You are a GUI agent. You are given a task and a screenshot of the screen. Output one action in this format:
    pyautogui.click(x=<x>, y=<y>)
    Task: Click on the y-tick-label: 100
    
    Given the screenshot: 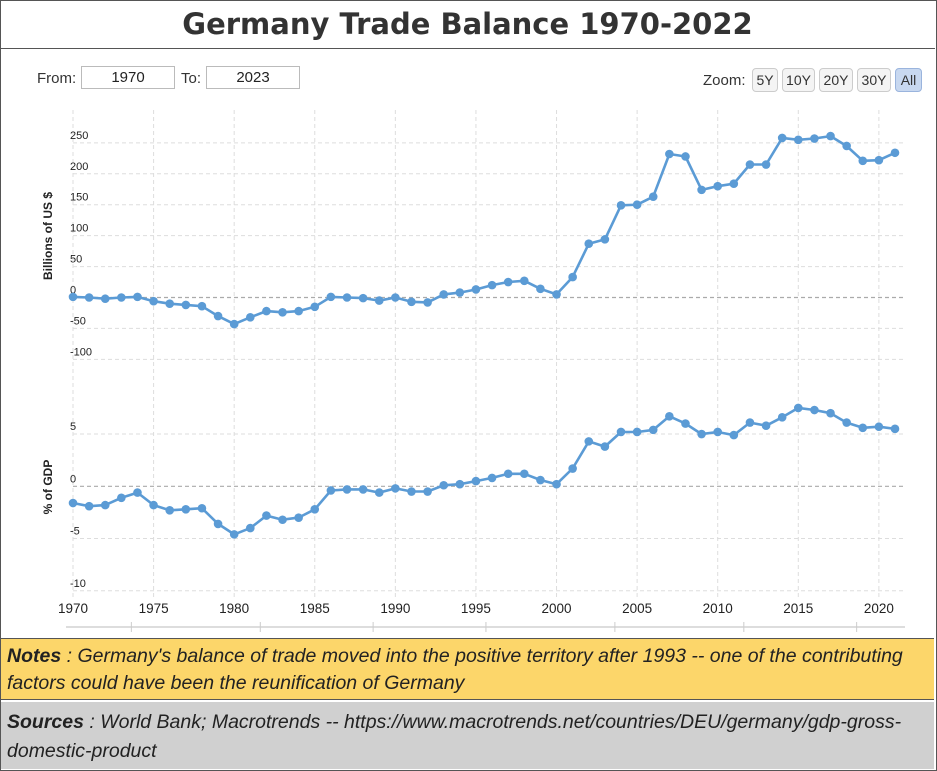 What is the action you would take?
    pyautogui.click(x=79, y=229)
    